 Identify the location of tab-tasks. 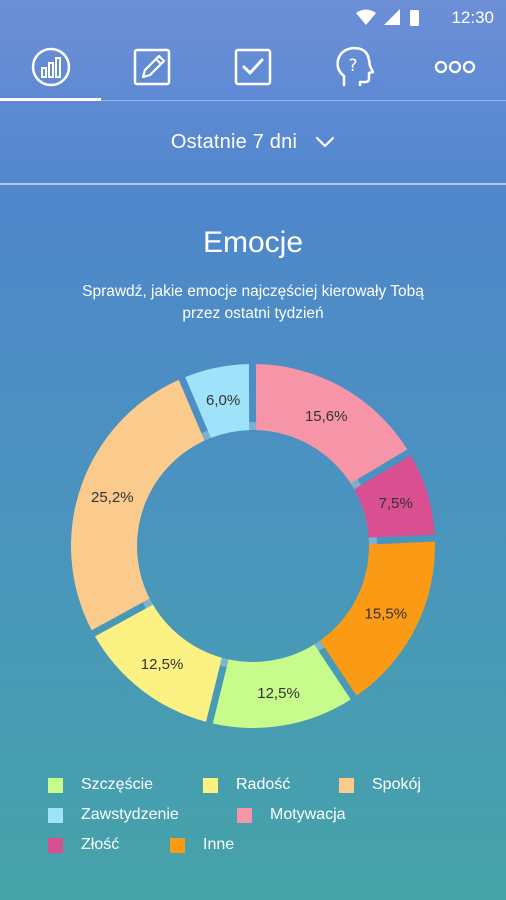
(252, 67).